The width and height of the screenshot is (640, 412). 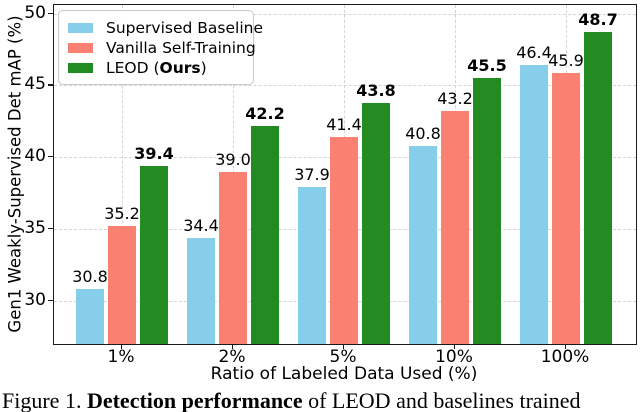 What do you see at coordinates (487, 66) in the screenshot?
I see `bar-value-label: 45.5` at bounding box center [487, 66].